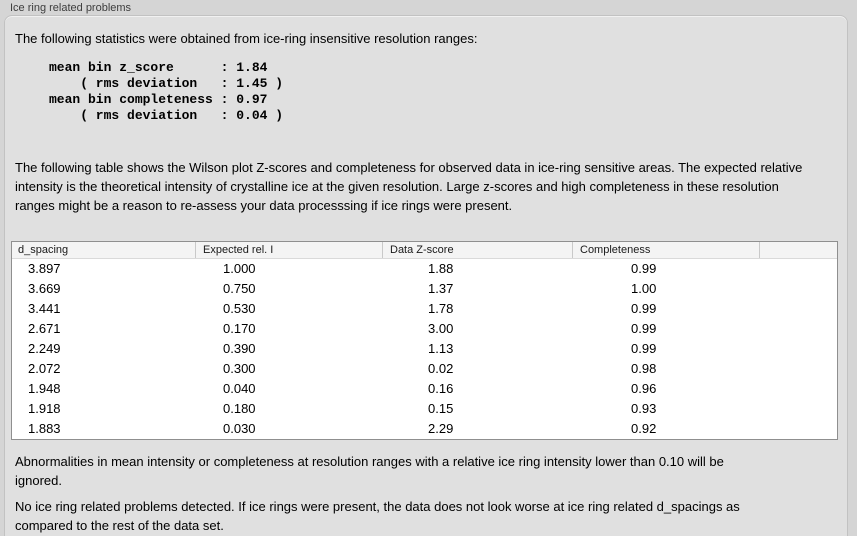  Describe the element at coordinates (239, 428) in the screenshot. I see `cell: 0.030` at that location.